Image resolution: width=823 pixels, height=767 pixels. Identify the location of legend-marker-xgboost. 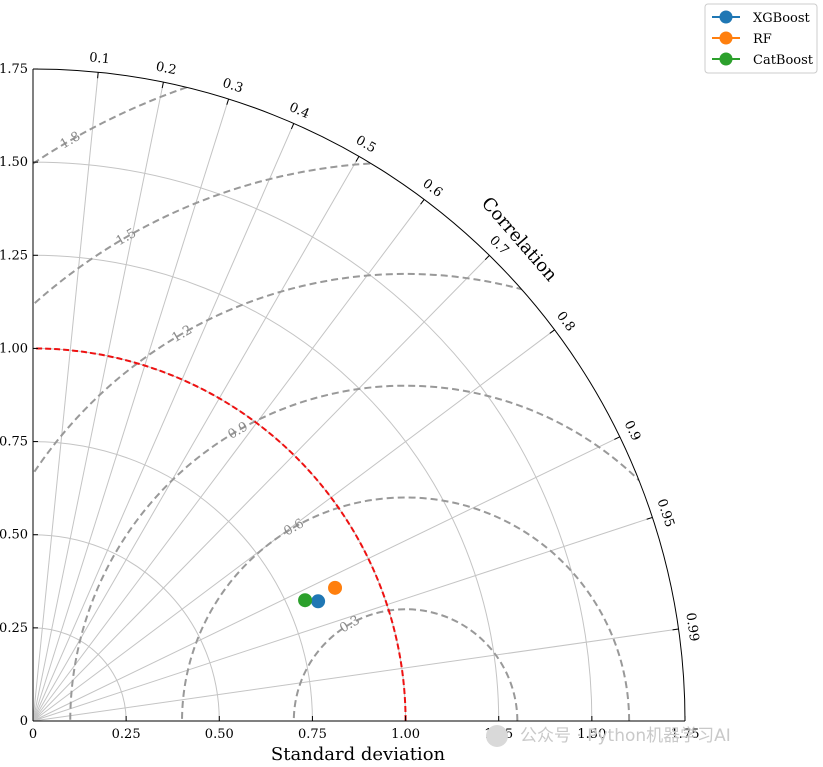
(726, 17).